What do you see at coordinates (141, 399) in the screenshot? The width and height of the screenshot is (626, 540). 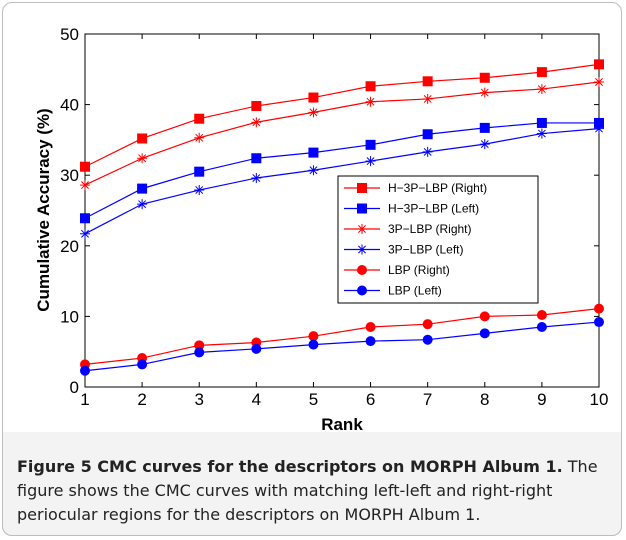 I see `x-tick-label: 2` at bounding box center [141, 399].